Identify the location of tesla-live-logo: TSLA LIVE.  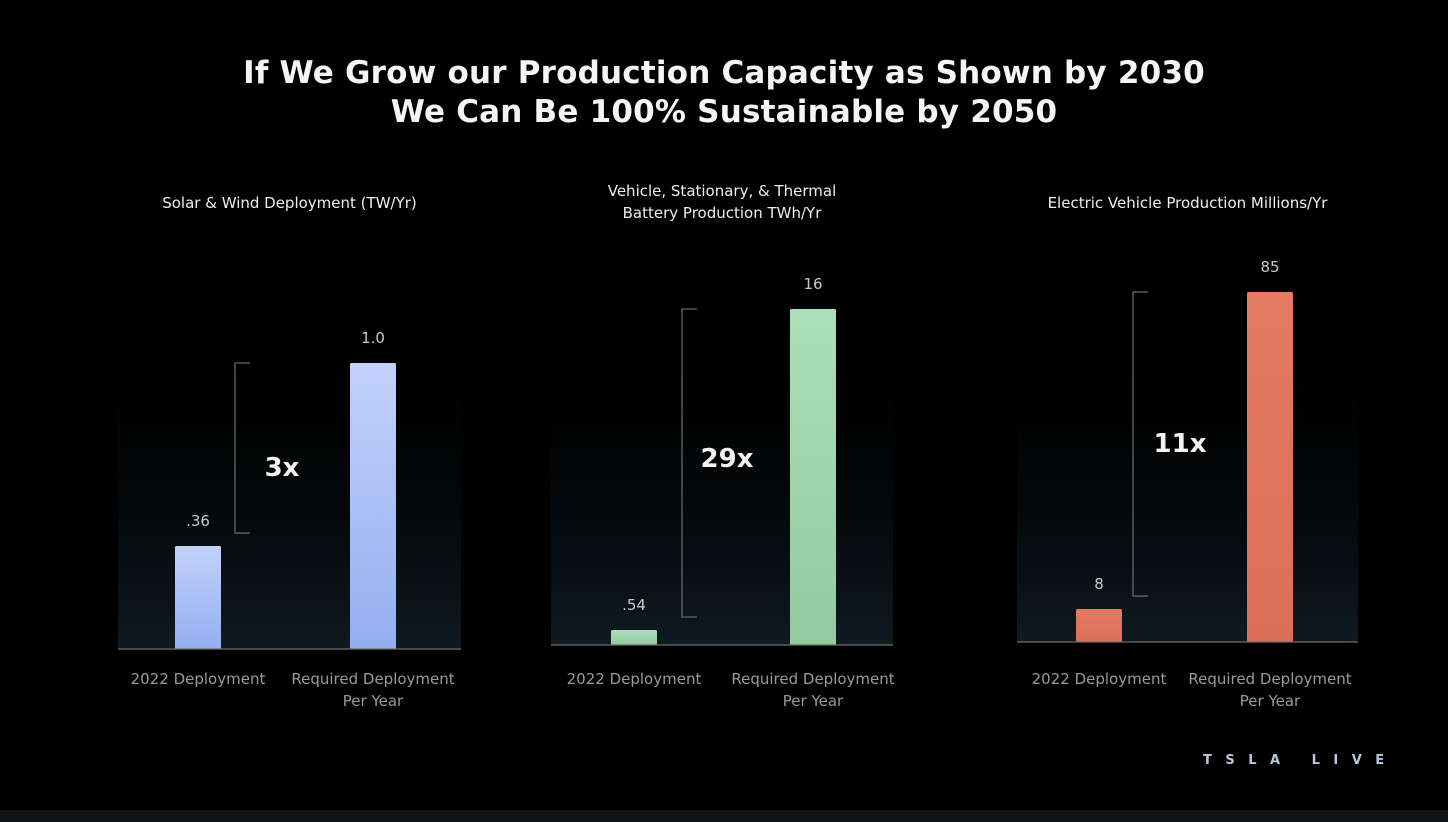
(1300, 760).